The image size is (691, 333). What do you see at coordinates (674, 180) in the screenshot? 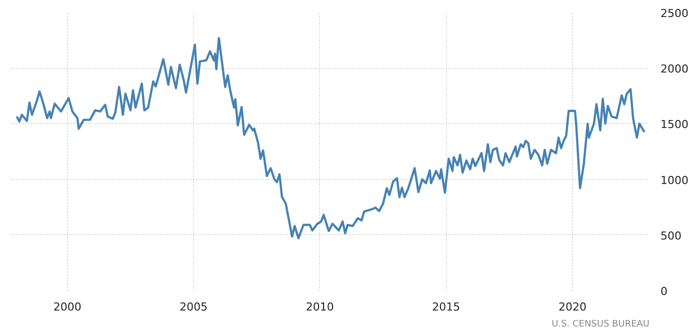
I see `y-tick-label: 1000` at bounding box center [674, 180].